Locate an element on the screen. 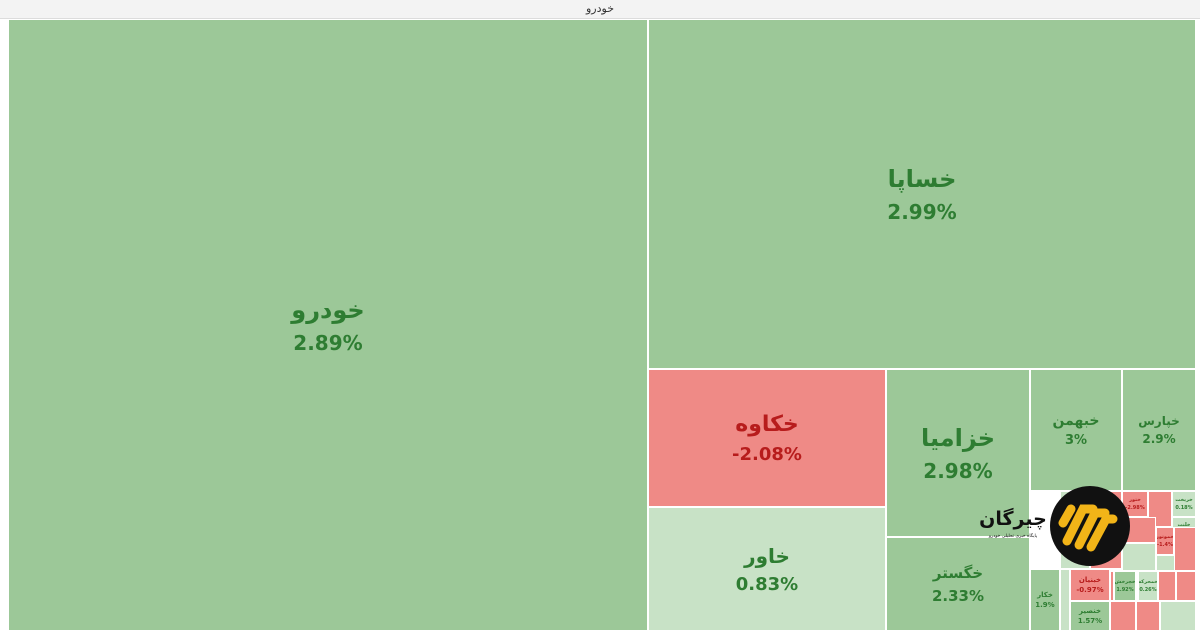 This screenshot has height=634, width=1200. cell-change: 1.57% is located at coordinates (1090, 621).